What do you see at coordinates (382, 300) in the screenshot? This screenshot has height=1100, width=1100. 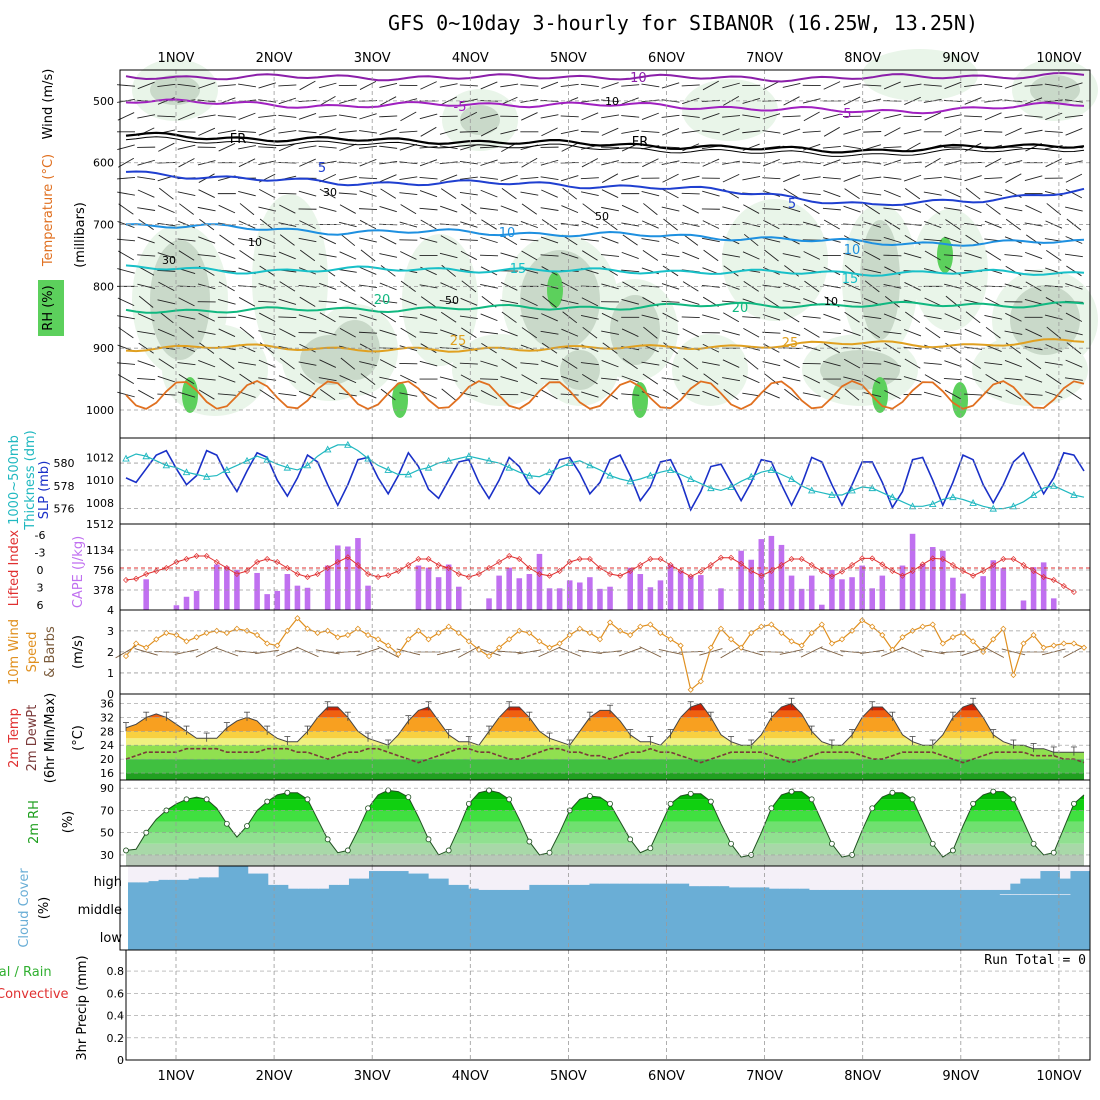 I see `isotherm-label: 20` at bounding box center [382, 300].